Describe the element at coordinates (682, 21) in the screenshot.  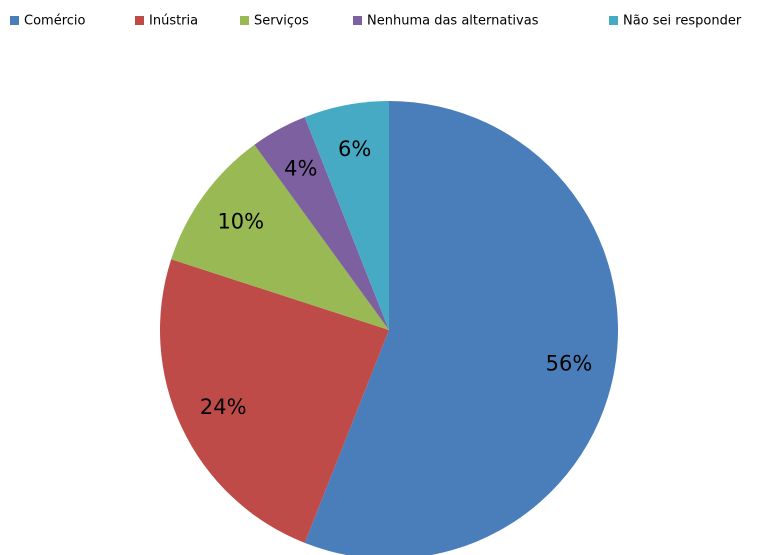
I see `legend-label: Não sei responder` at that location.